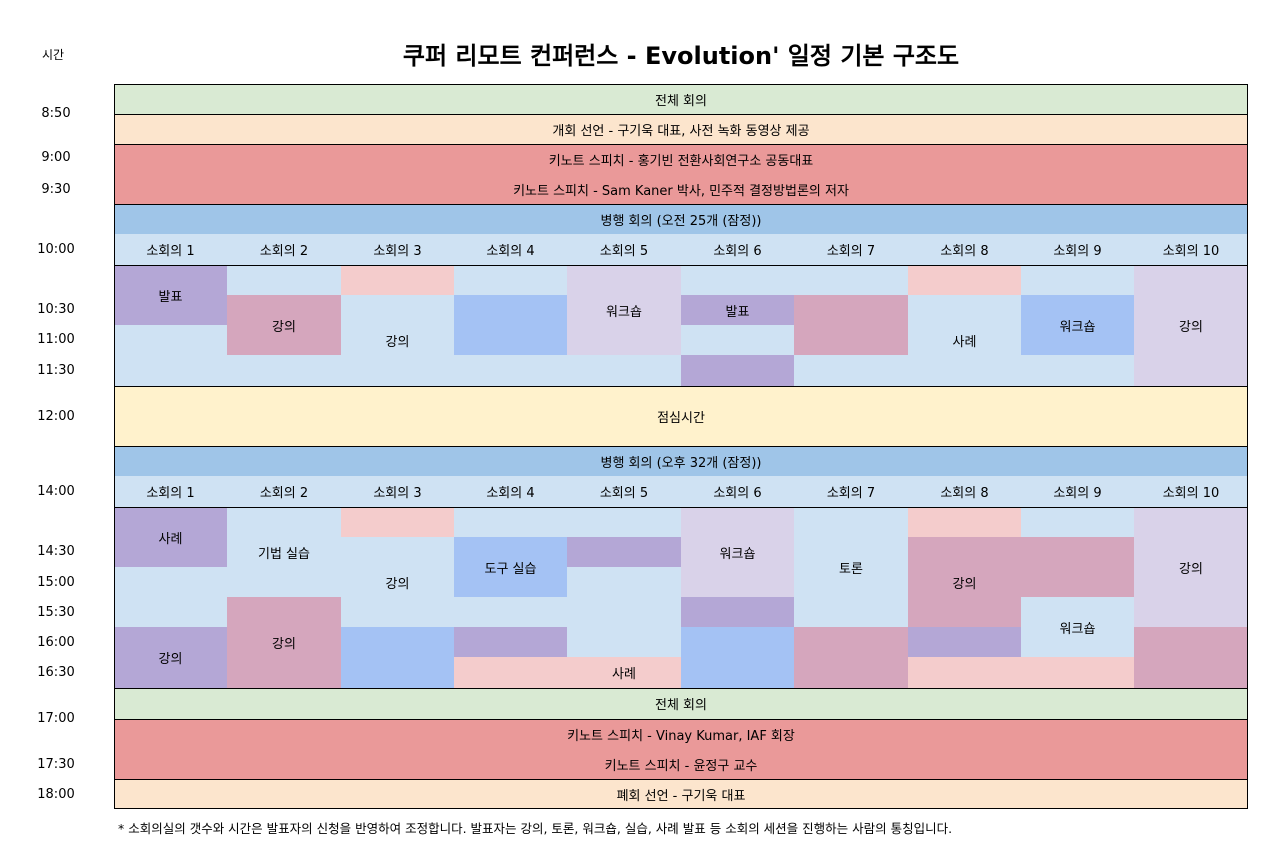 The width and height of the screenshot is (1280, 854). I want to click on time-label: 10:30, so click(56, 309).